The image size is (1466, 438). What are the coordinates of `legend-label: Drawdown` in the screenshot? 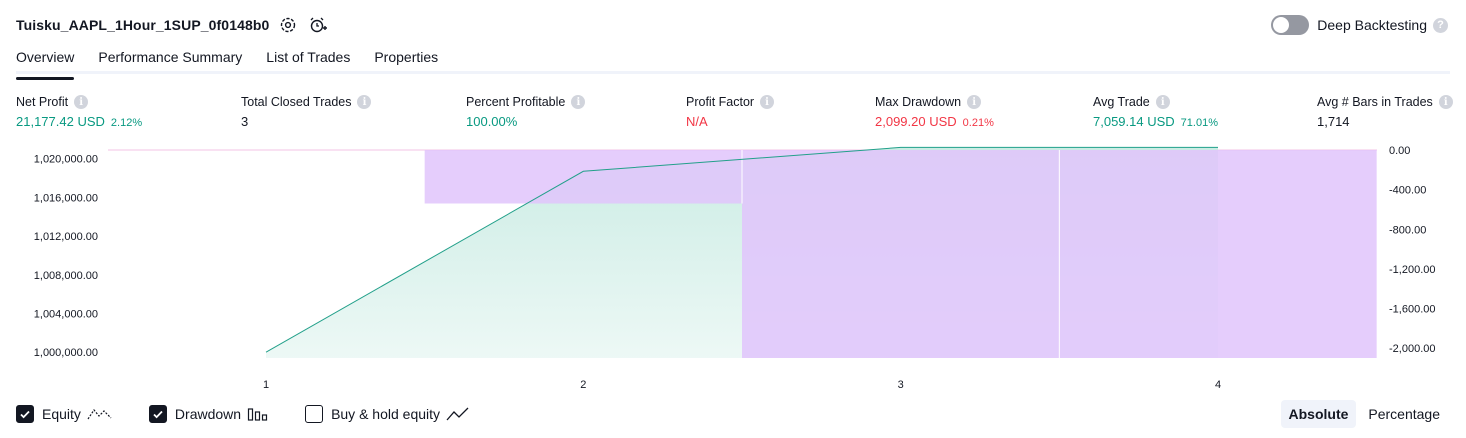 It's located at (208, 414).